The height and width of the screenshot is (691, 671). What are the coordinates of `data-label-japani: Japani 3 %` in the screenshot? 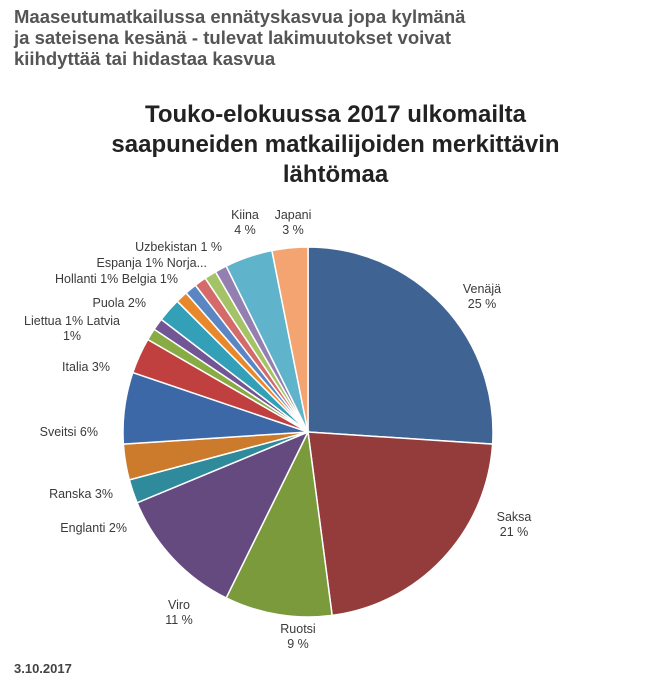 It's located at (293, 222).